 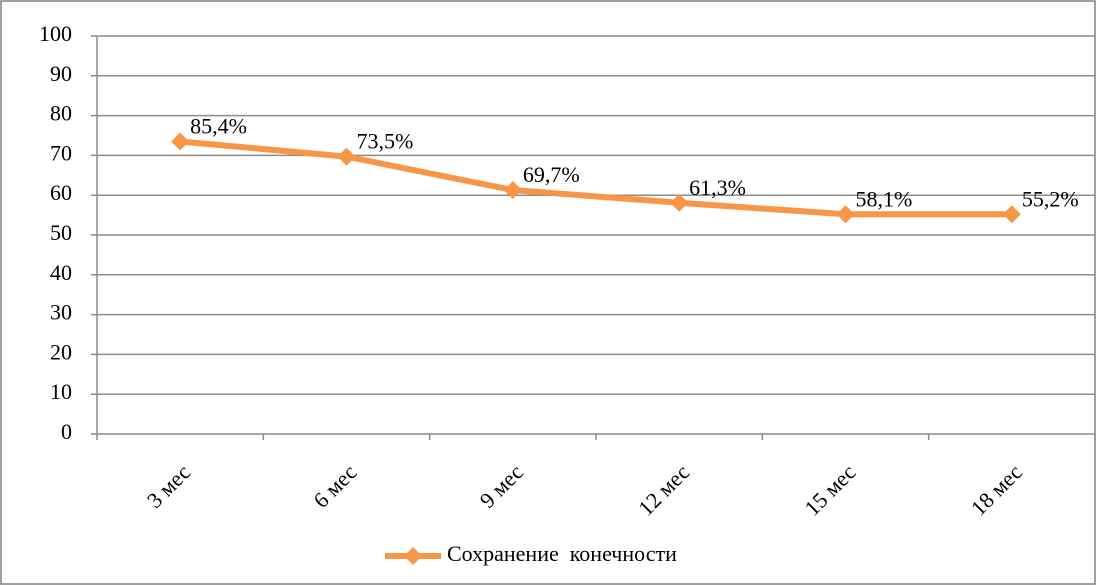 What do you see at coordinates (562, 553) in the screenshot?
I see `legend-label: Сохранение конечности` at bounding box center [562, 553].